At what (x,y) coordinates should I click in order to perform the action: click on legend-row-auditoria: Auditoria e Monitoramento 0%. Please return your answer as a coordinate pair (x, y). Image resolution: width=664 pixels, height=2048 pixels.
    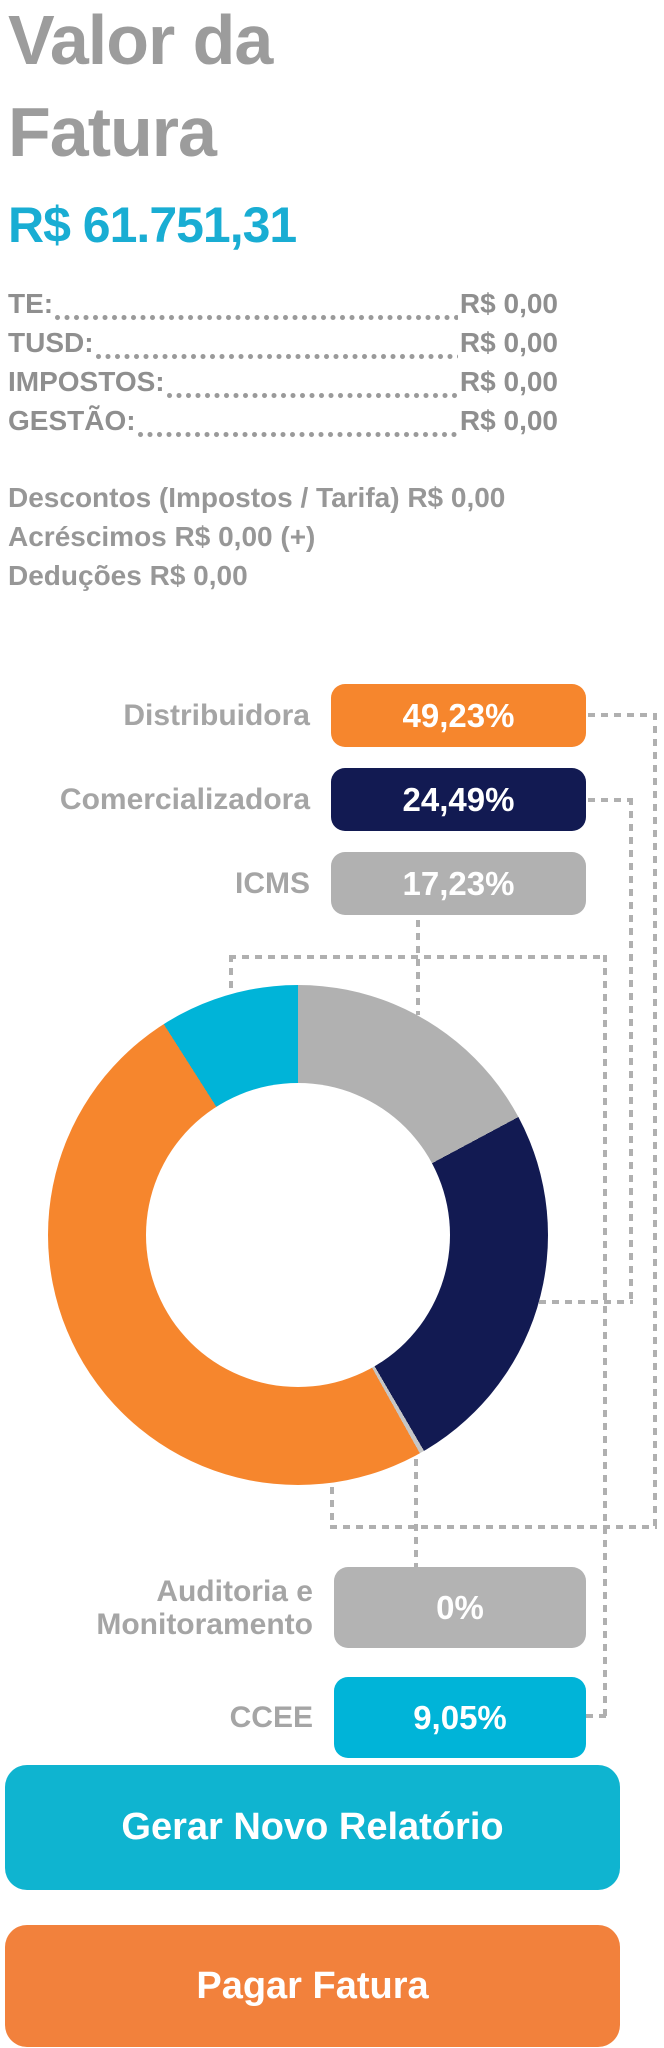
    Looking at the image, I should click on (293, 1607).